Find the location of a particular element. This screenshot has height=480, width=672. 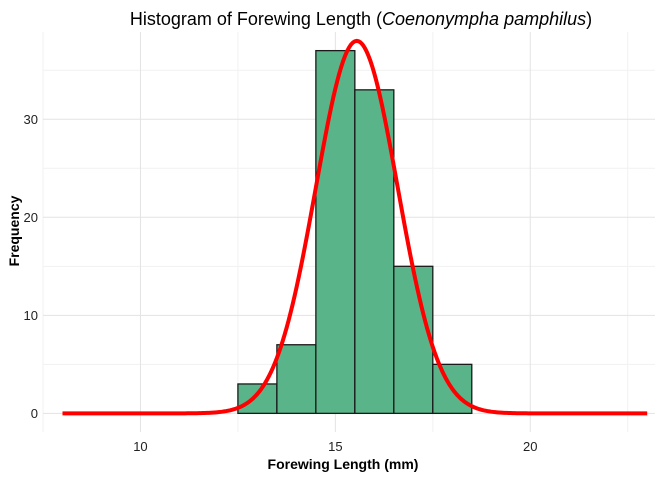

y-tick-label: 30 is located at coordinates (31, 119).